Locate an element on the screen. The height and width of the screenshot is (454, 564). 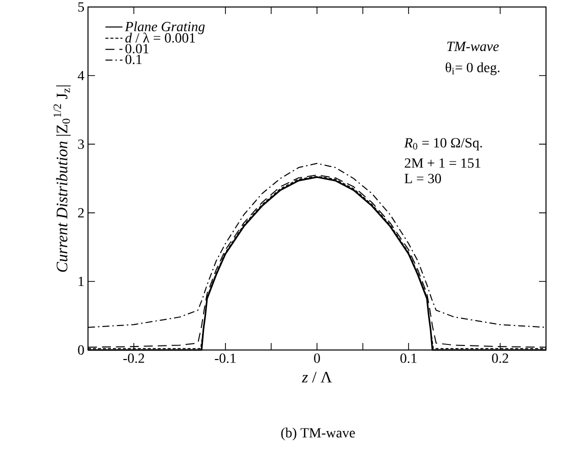
annotation: L = 30 is located at coordinates (422, 179).